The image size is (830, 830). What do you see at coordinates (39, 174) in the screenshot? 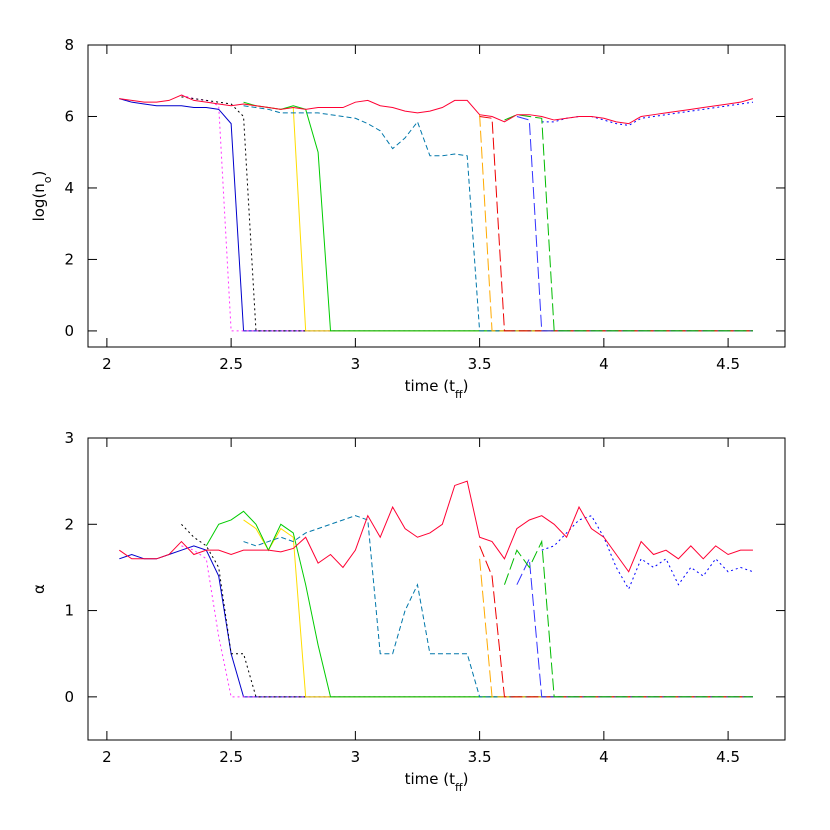
I see `y-axis-label-part: )` at bounding box center [39, 174].